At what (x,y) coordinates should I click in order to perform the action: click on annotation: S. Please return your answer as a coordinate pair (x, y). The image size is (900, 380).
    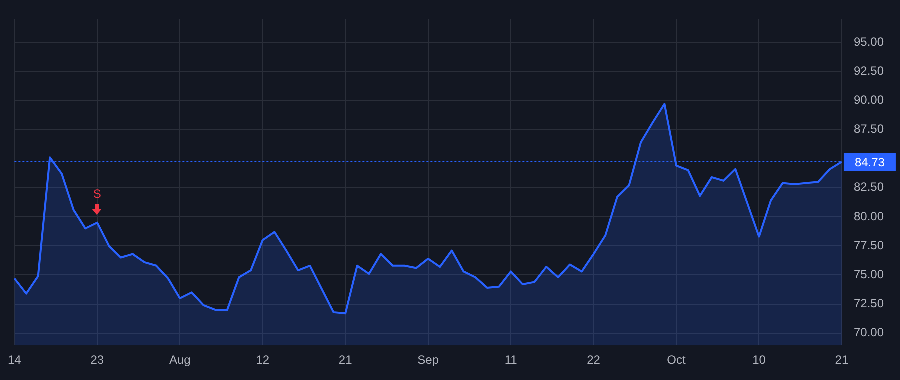
    Looking at the image, I should click on (97, 194).